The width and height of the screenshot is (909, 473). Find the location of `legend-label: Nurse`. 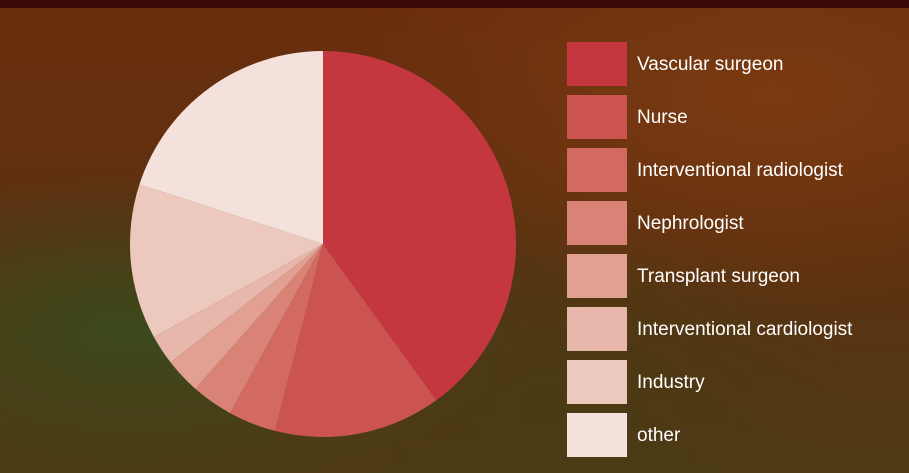

legend-label: Nurse is located at coordinates (662, 117).